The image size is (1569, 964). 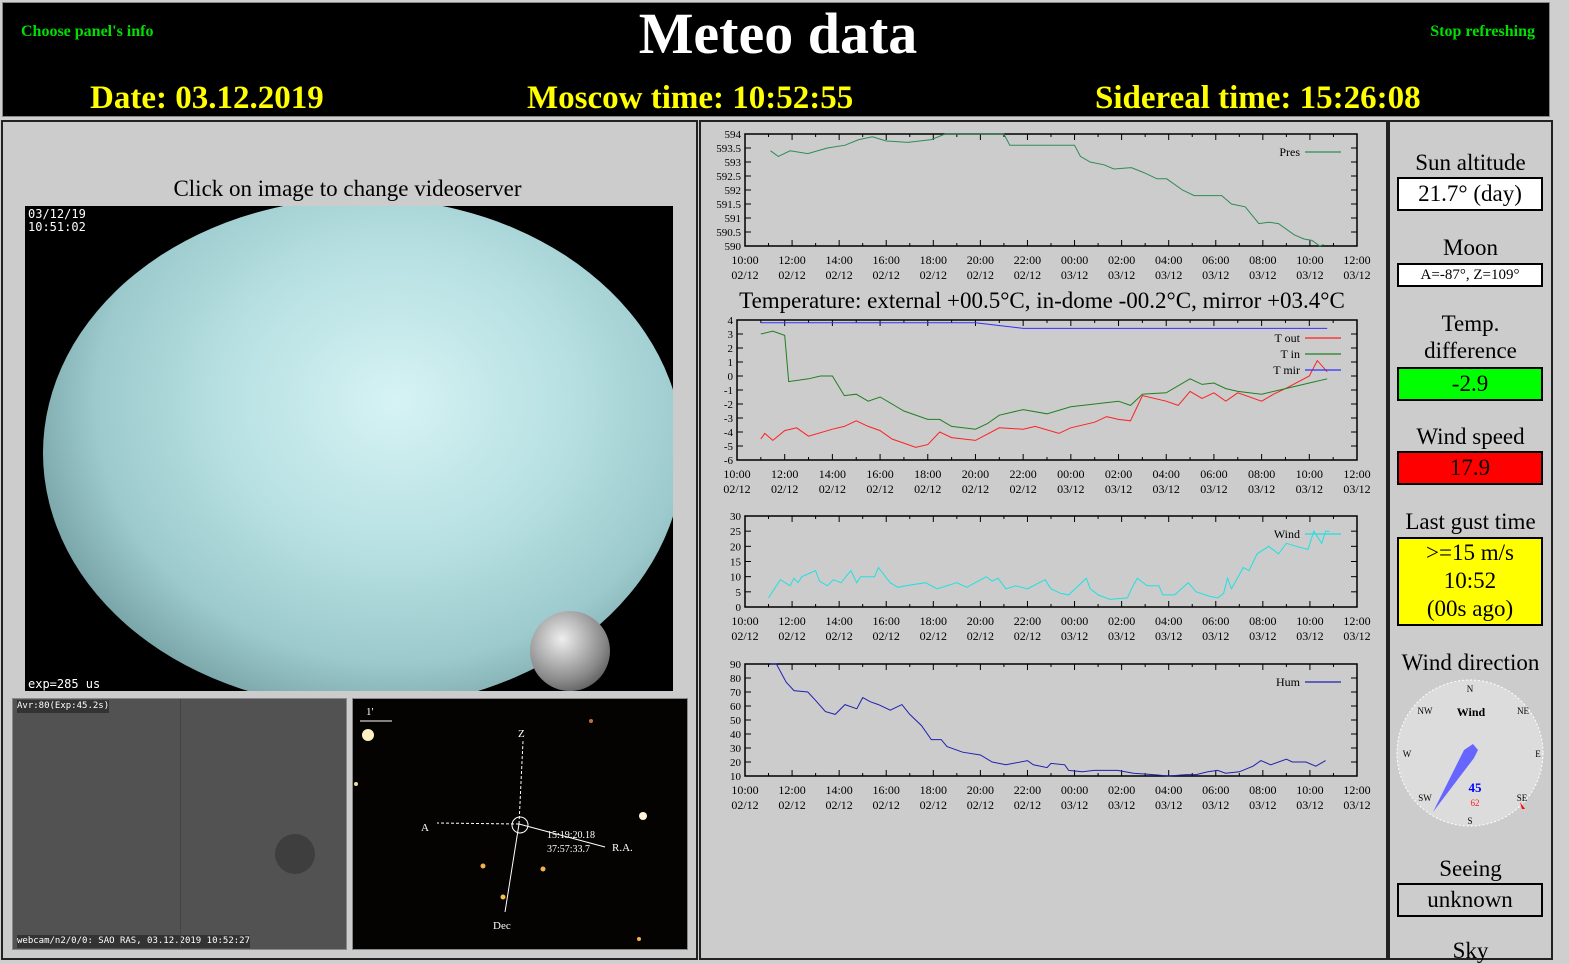 I want to click on compass-e: E, so click(x=1538, y=754).